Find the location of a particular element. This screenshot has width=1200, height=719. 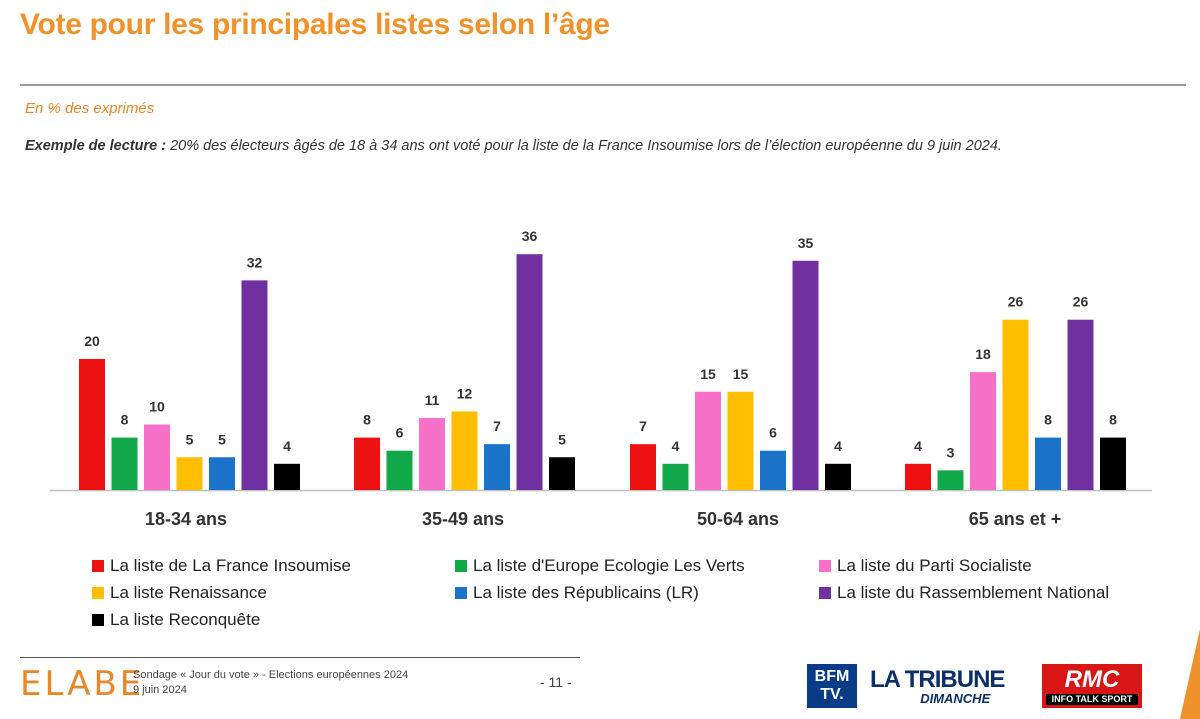

x-tick-label: 35-49 ans is located at coordinates (463, 519).